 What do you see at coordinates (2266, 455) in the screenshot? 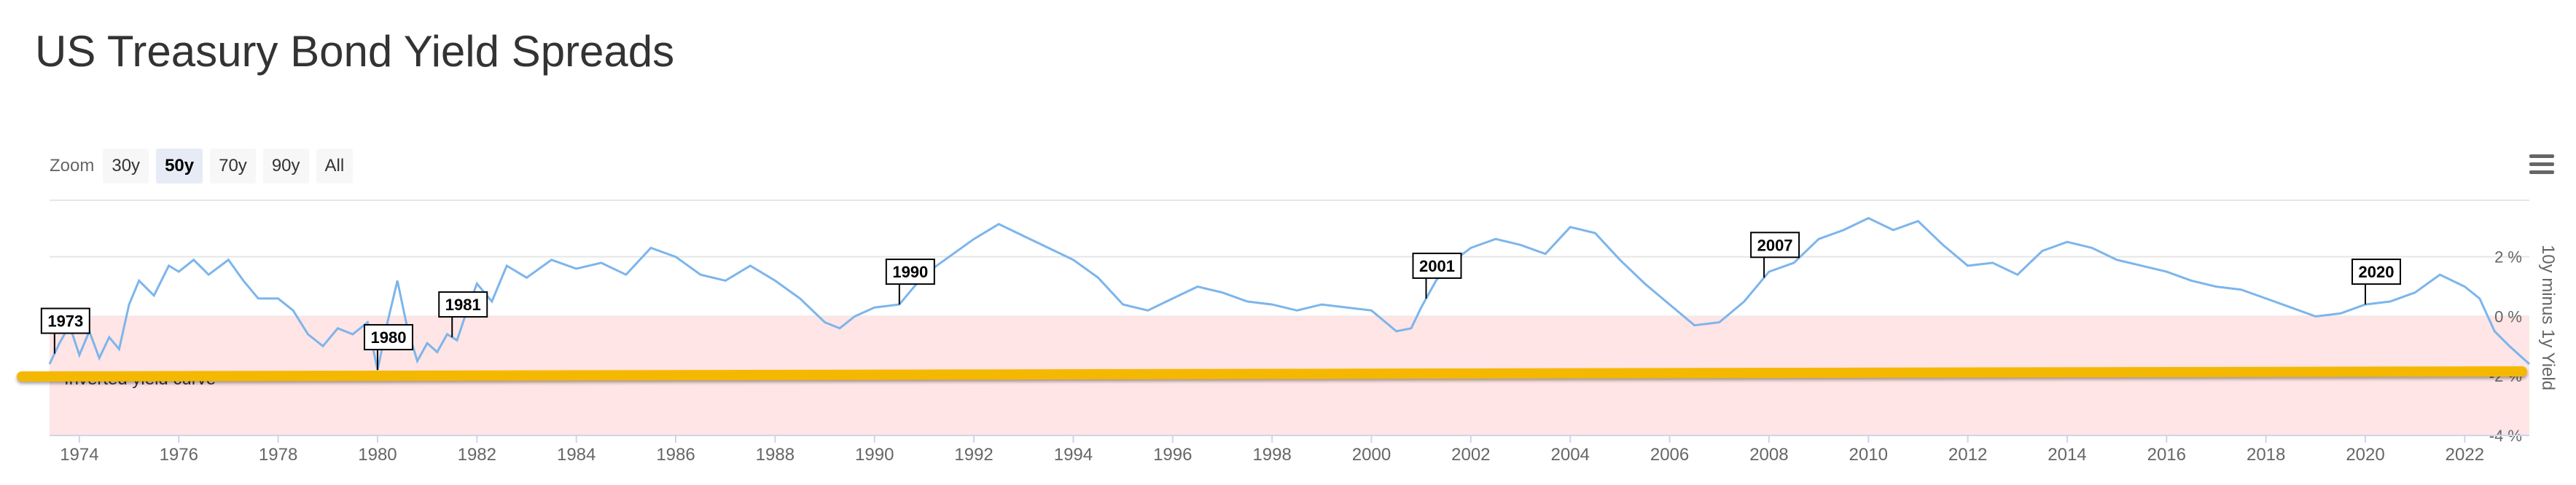
I see `x-tick-label: 2018` at bounding box center [2266, 455].